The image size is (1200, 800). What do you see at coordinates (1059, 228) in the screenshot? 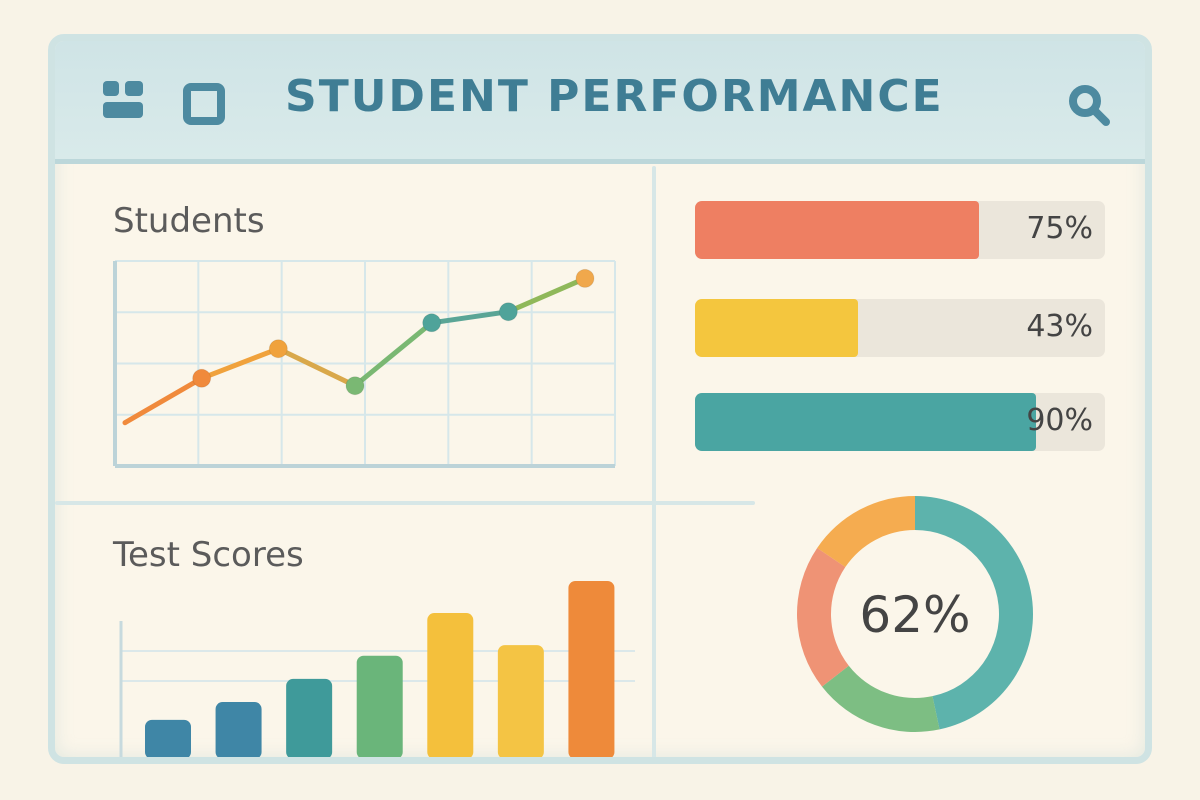
I see `progress-label: 75%` at bounding box center [1059, 228].